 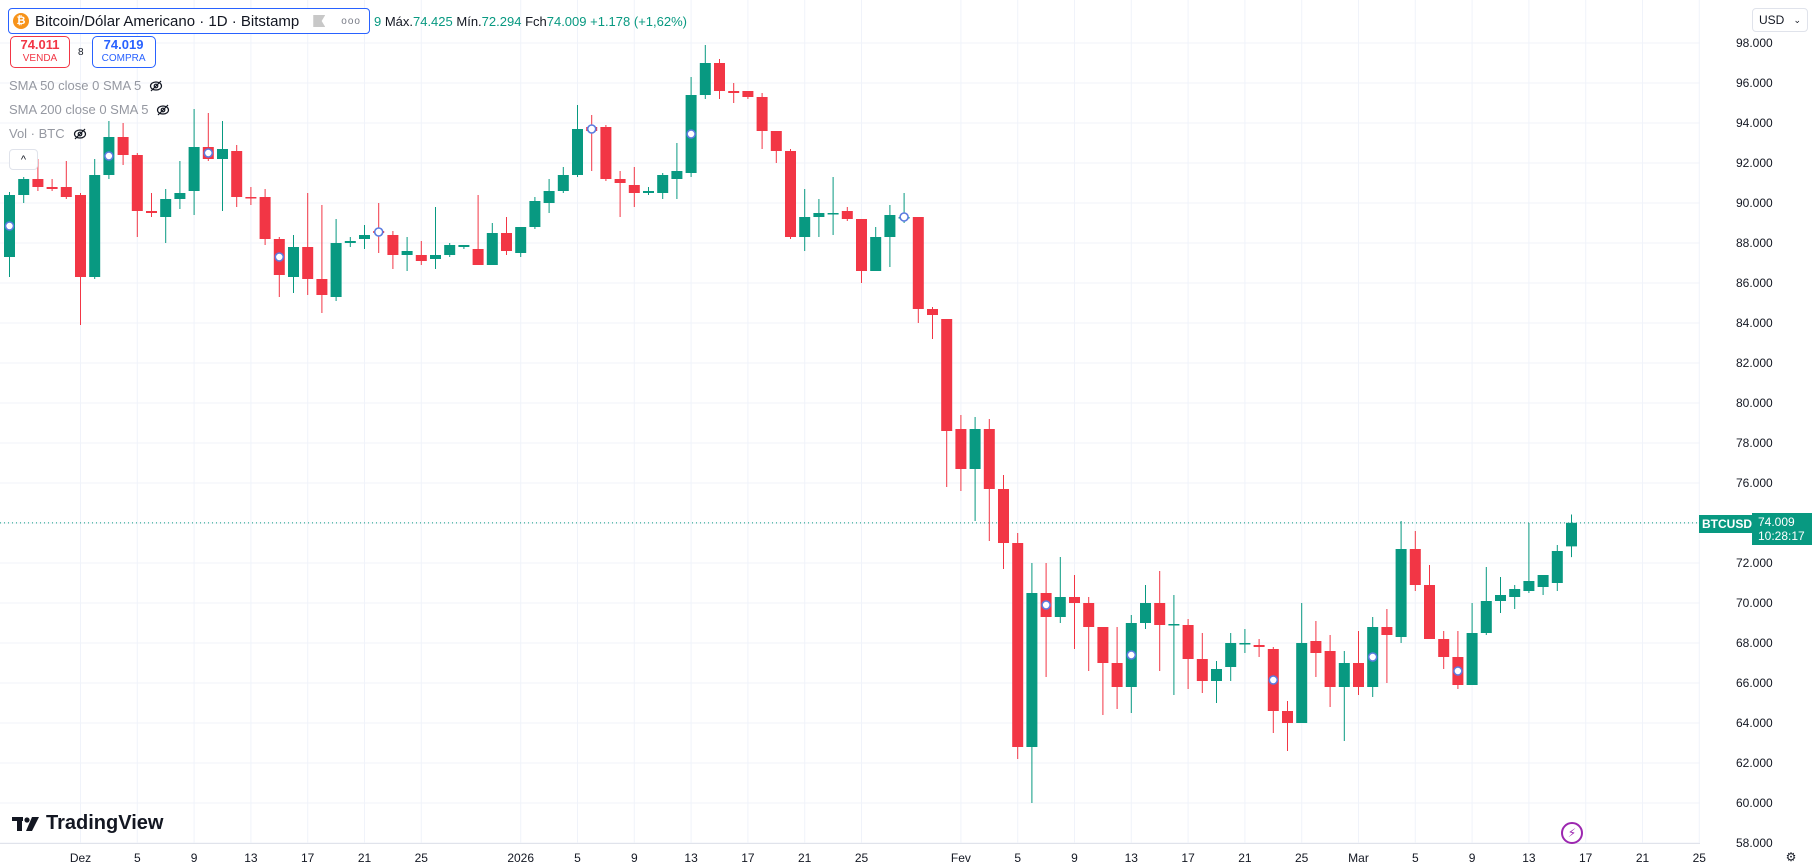 What do you see at coordinates (40, 58) in the screenshot?
I see `sell-label: VENDA` at bounding box center [40, 58].